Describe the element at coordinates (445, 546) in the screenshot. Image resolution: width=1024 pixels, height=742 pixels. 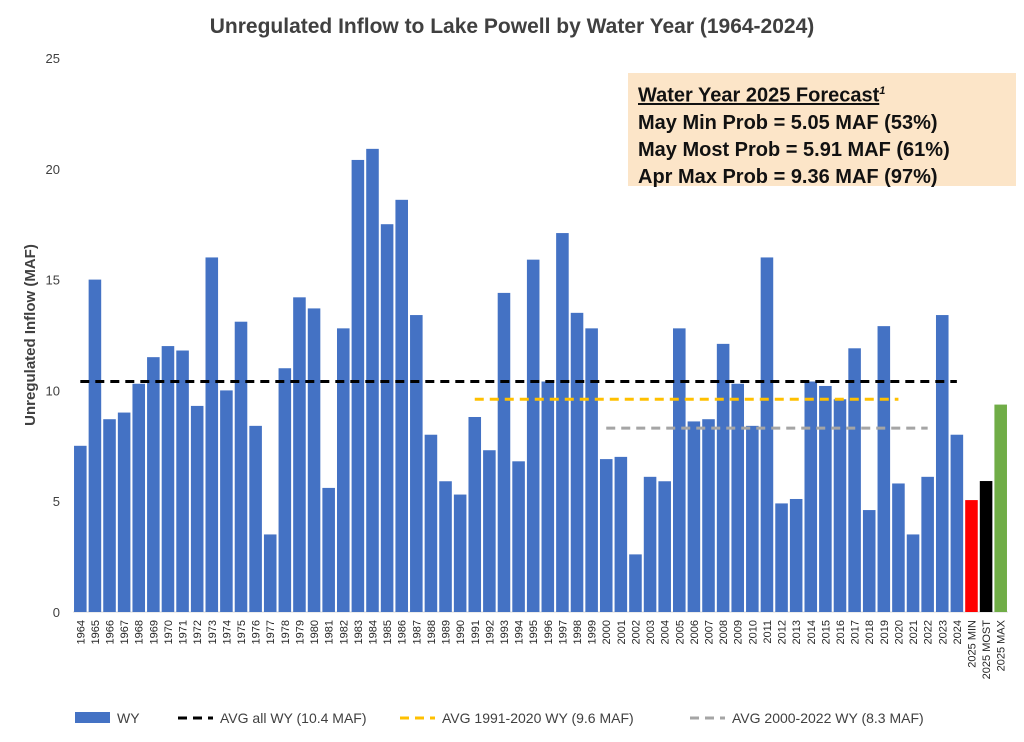
I see `bar-1989` at that location.